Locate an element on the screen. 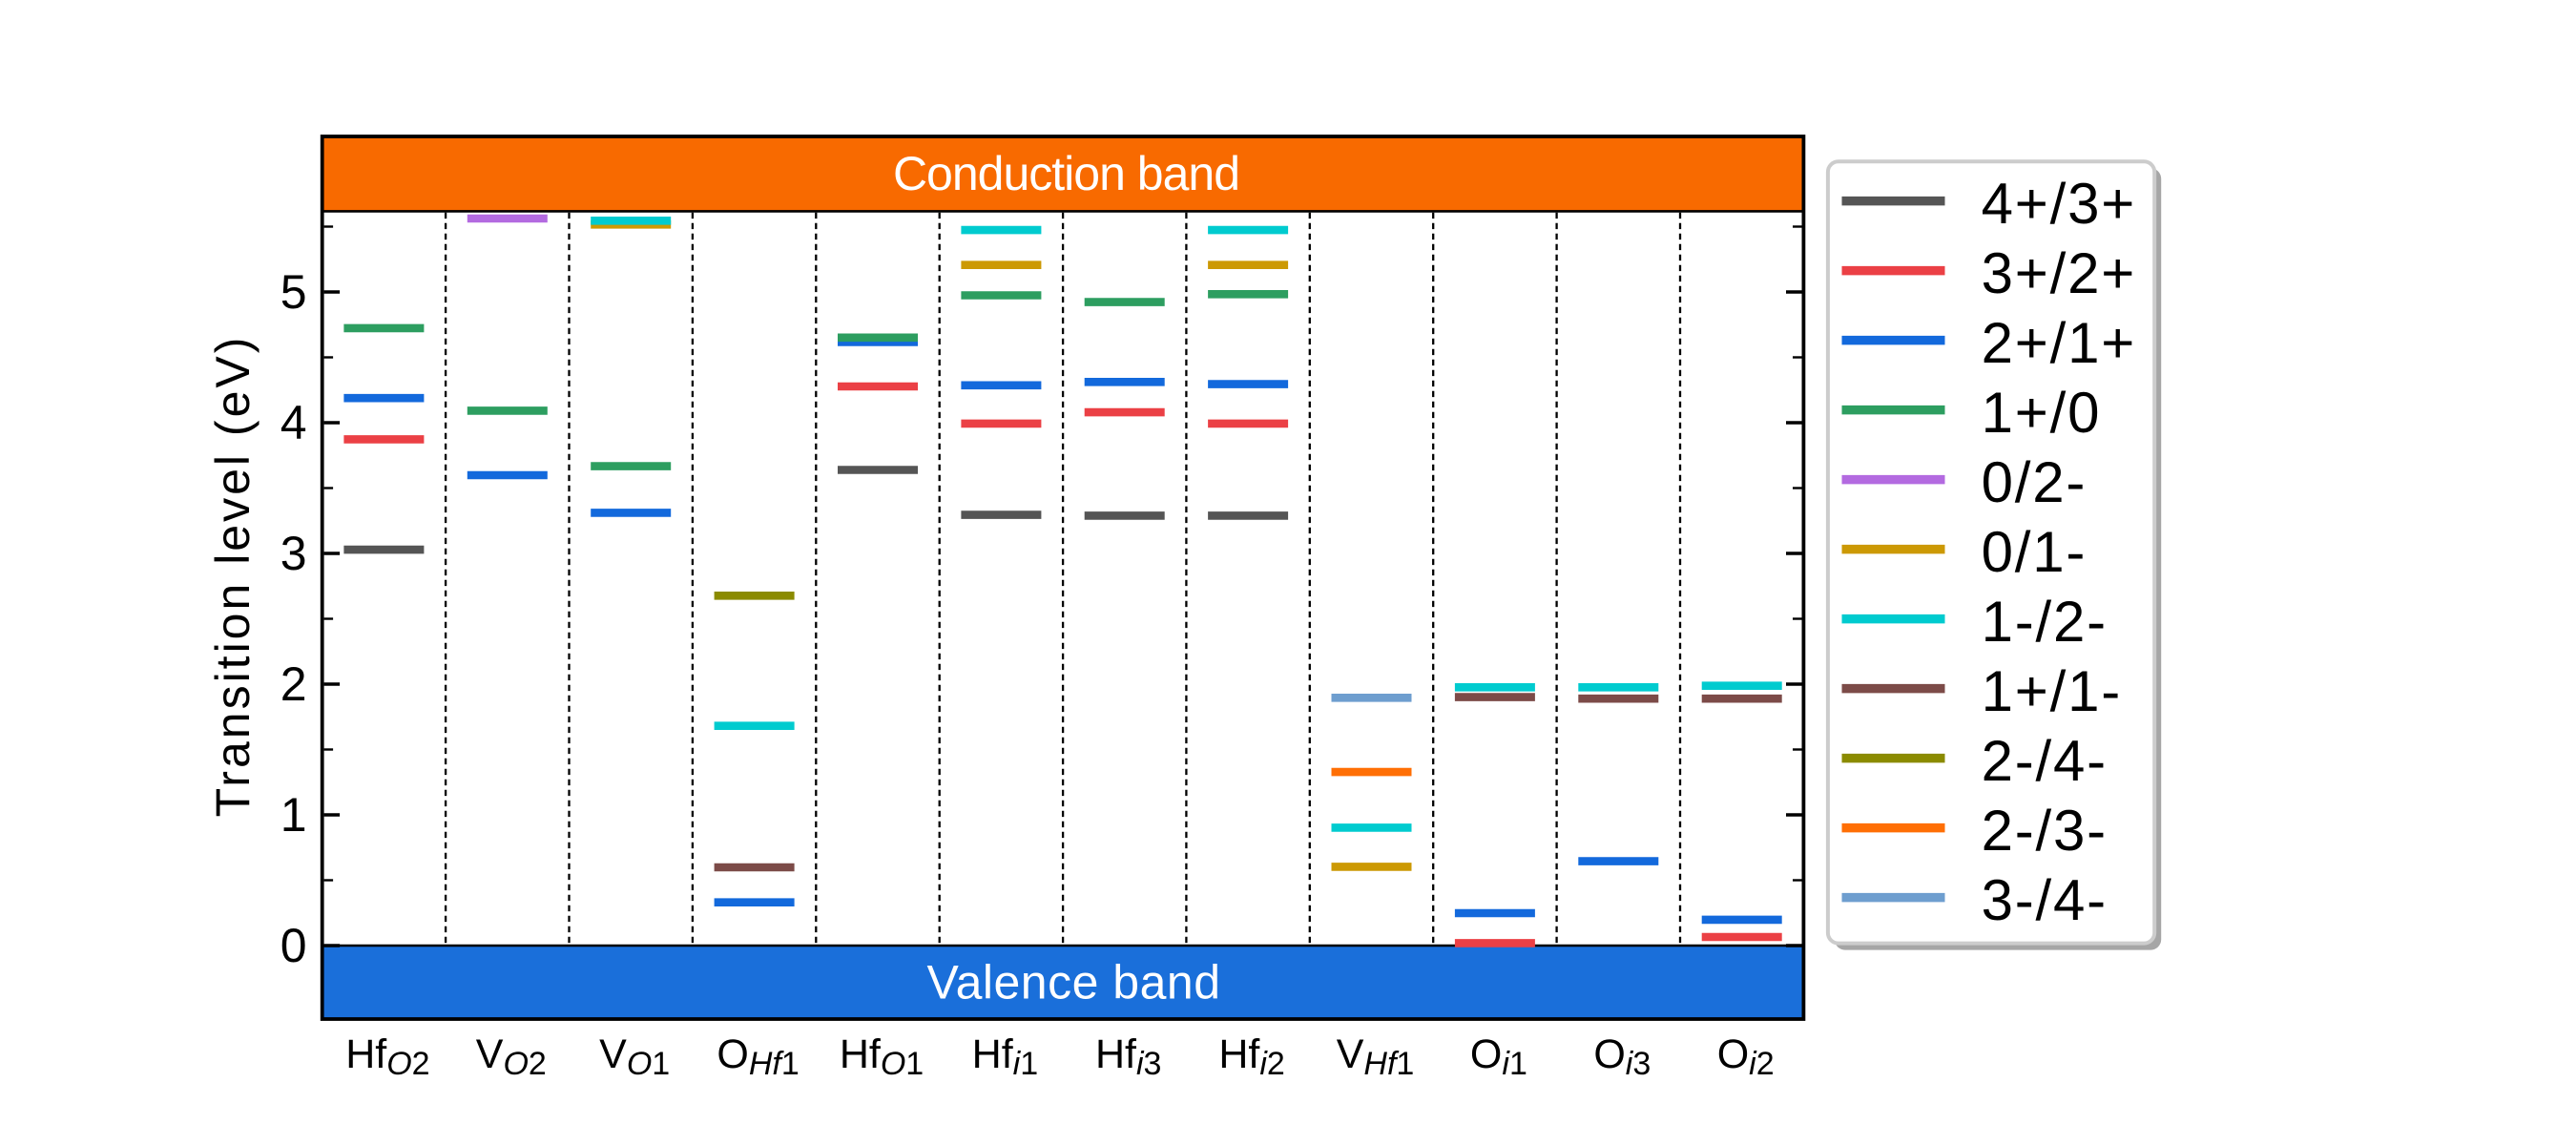  svg-text: 0 is located at coordinates (293, 946).